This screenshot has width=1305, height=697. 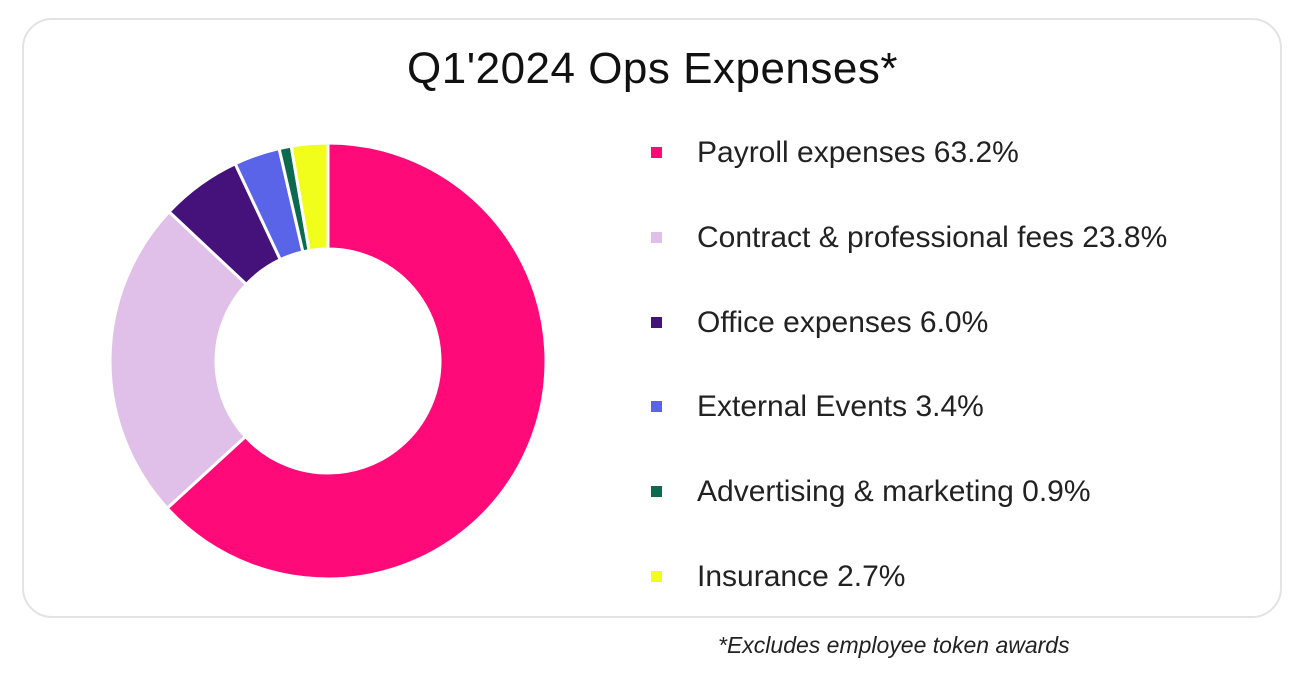 What do you see at coordinates (652, 68) in the screenshot?
I see `chart-title: Q1'2024 Ops Expenses*` at bounding box center [652, 68].